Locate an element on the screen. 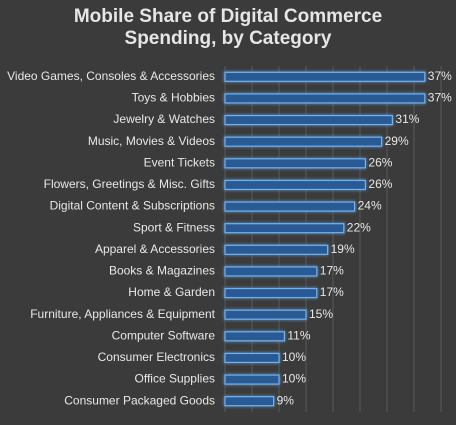 This screenshot has width=456, height=425. category-label: Books & Magazines is located at coordinates (162, 271).